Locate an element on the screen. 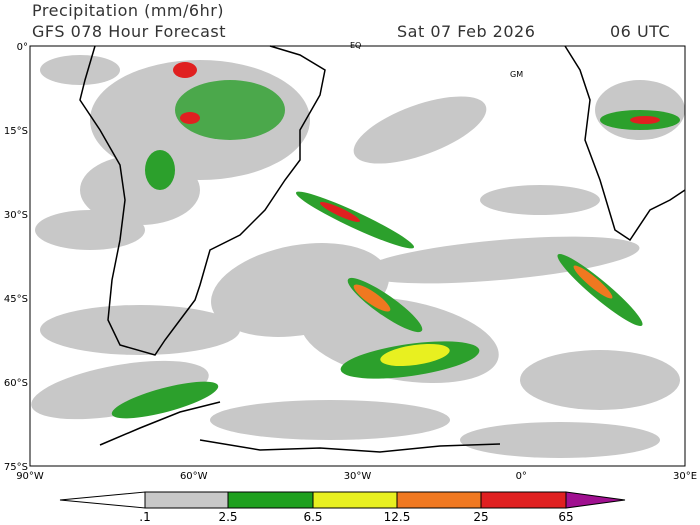 The width and height of the screenshot is (700, 525). lat-label: 15°S is located at coordinates (16, 131).